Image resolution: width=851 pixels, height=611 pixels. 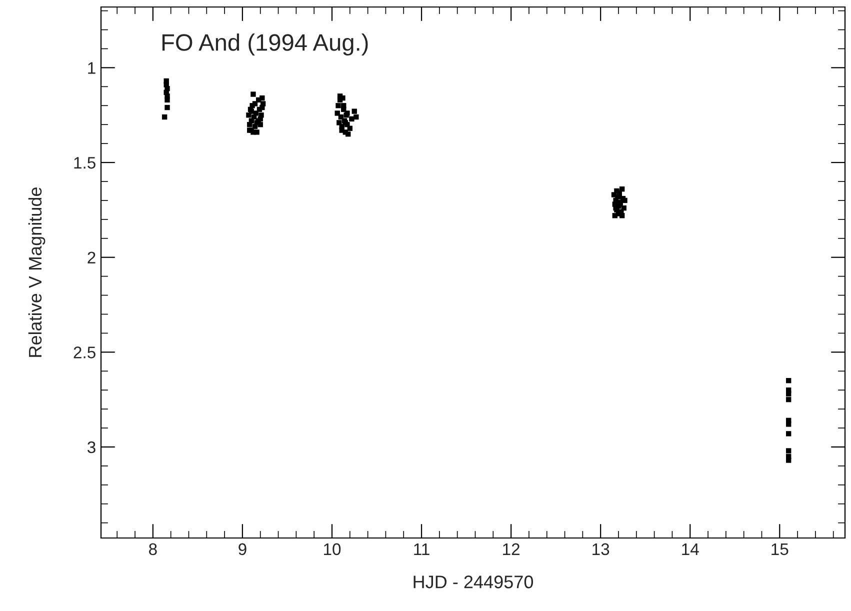 What do you see at coordinates (85, 352) in the screenshot?
I see `y-tick-label: 2.5` at bounding box center [85, 352].